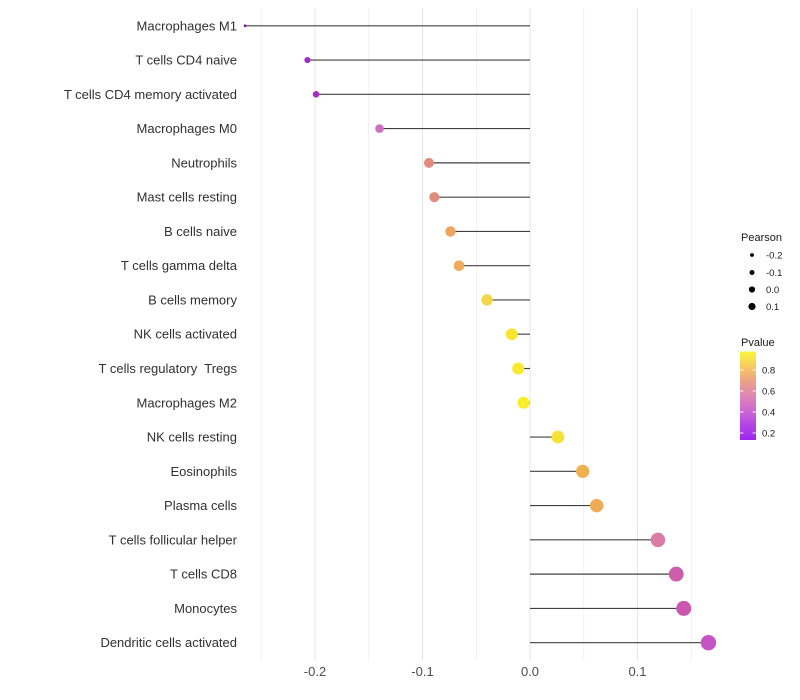  Describe the element at coordinates (748, 395) in the screenshot. I see `legend-pvalue-gradient-bar` at that location.